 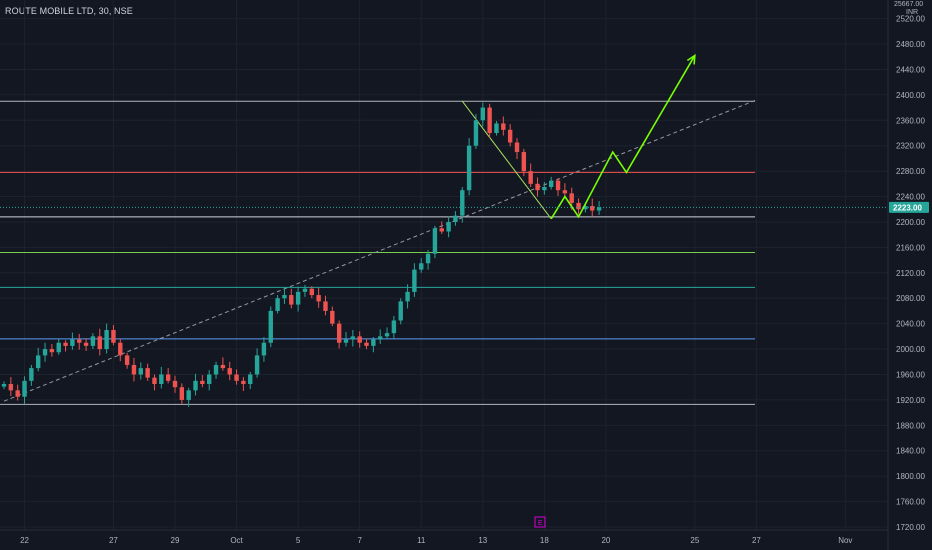 I want to click on price-tick-label: 1880.00, so click(x=910, y=425).